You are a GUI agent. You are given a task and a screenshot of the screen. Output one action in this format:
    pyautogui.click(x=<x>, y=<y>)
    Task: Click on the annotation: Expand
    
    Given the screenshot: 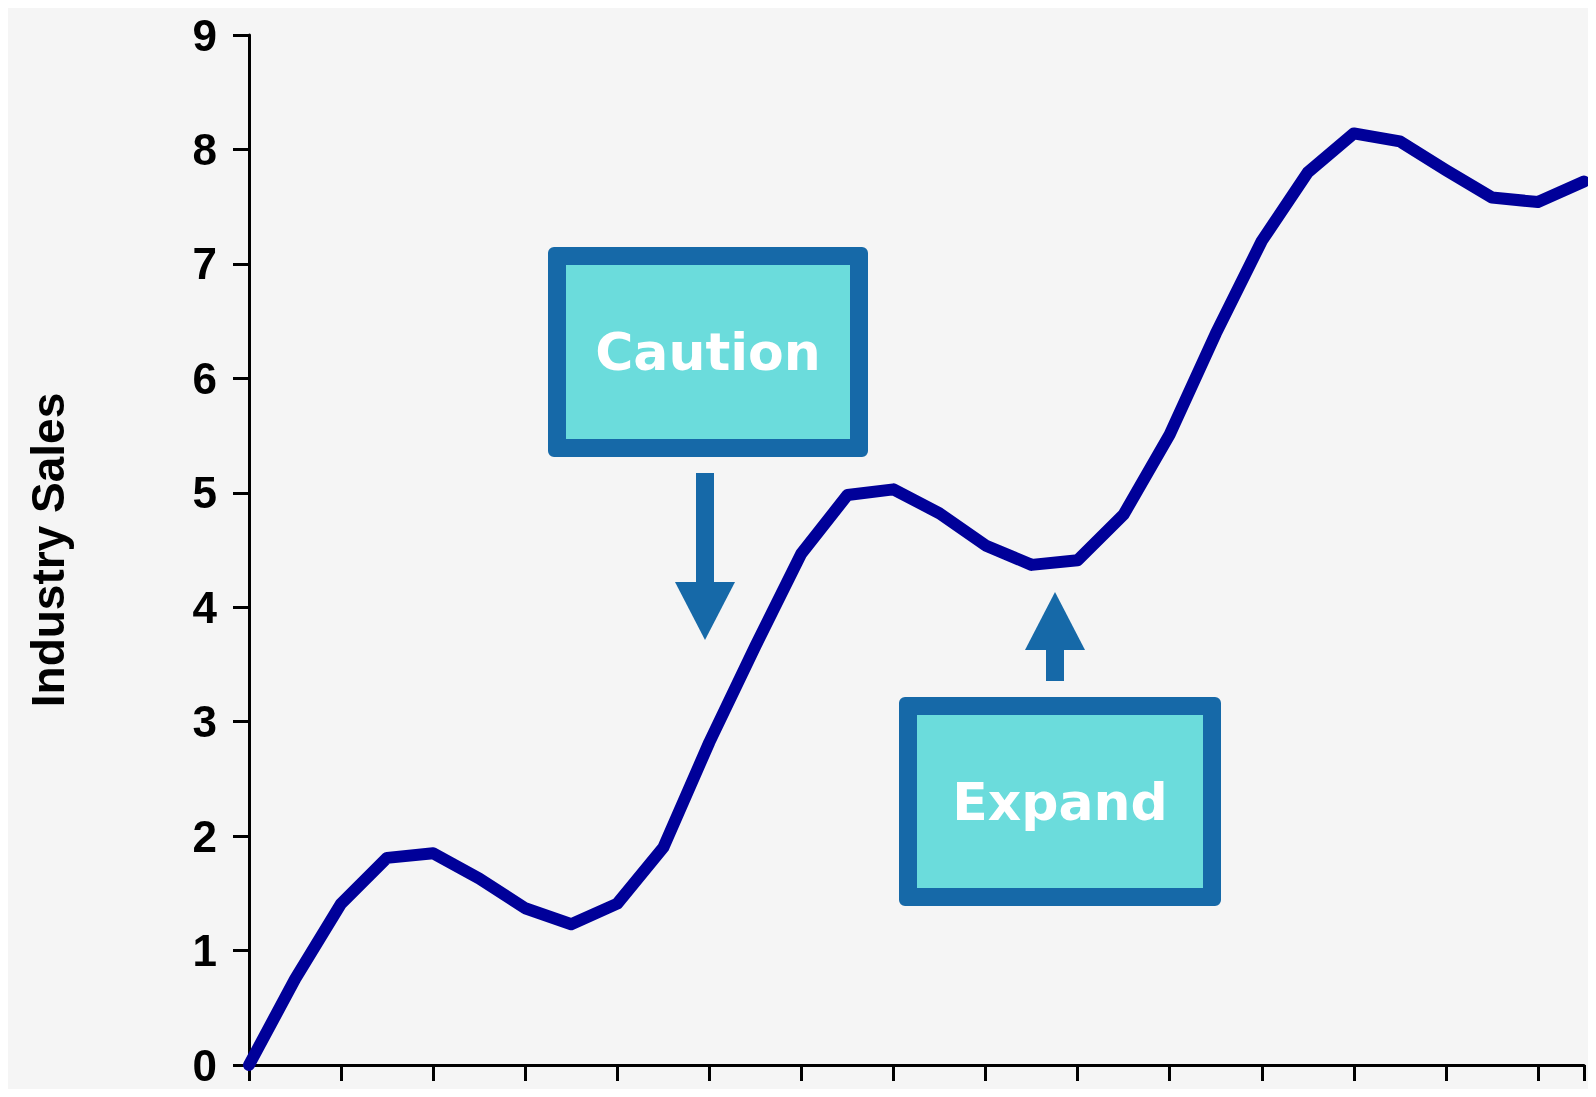 What is the action you would take?
    pyautogui.click(x=1060, y=801)
    